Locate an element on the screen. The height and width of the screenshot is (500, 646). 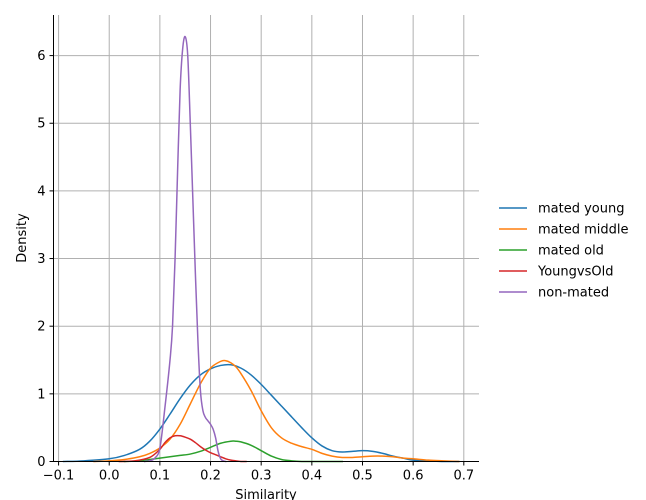
y-tick-label: 5 is located at coordinates (41, 124).